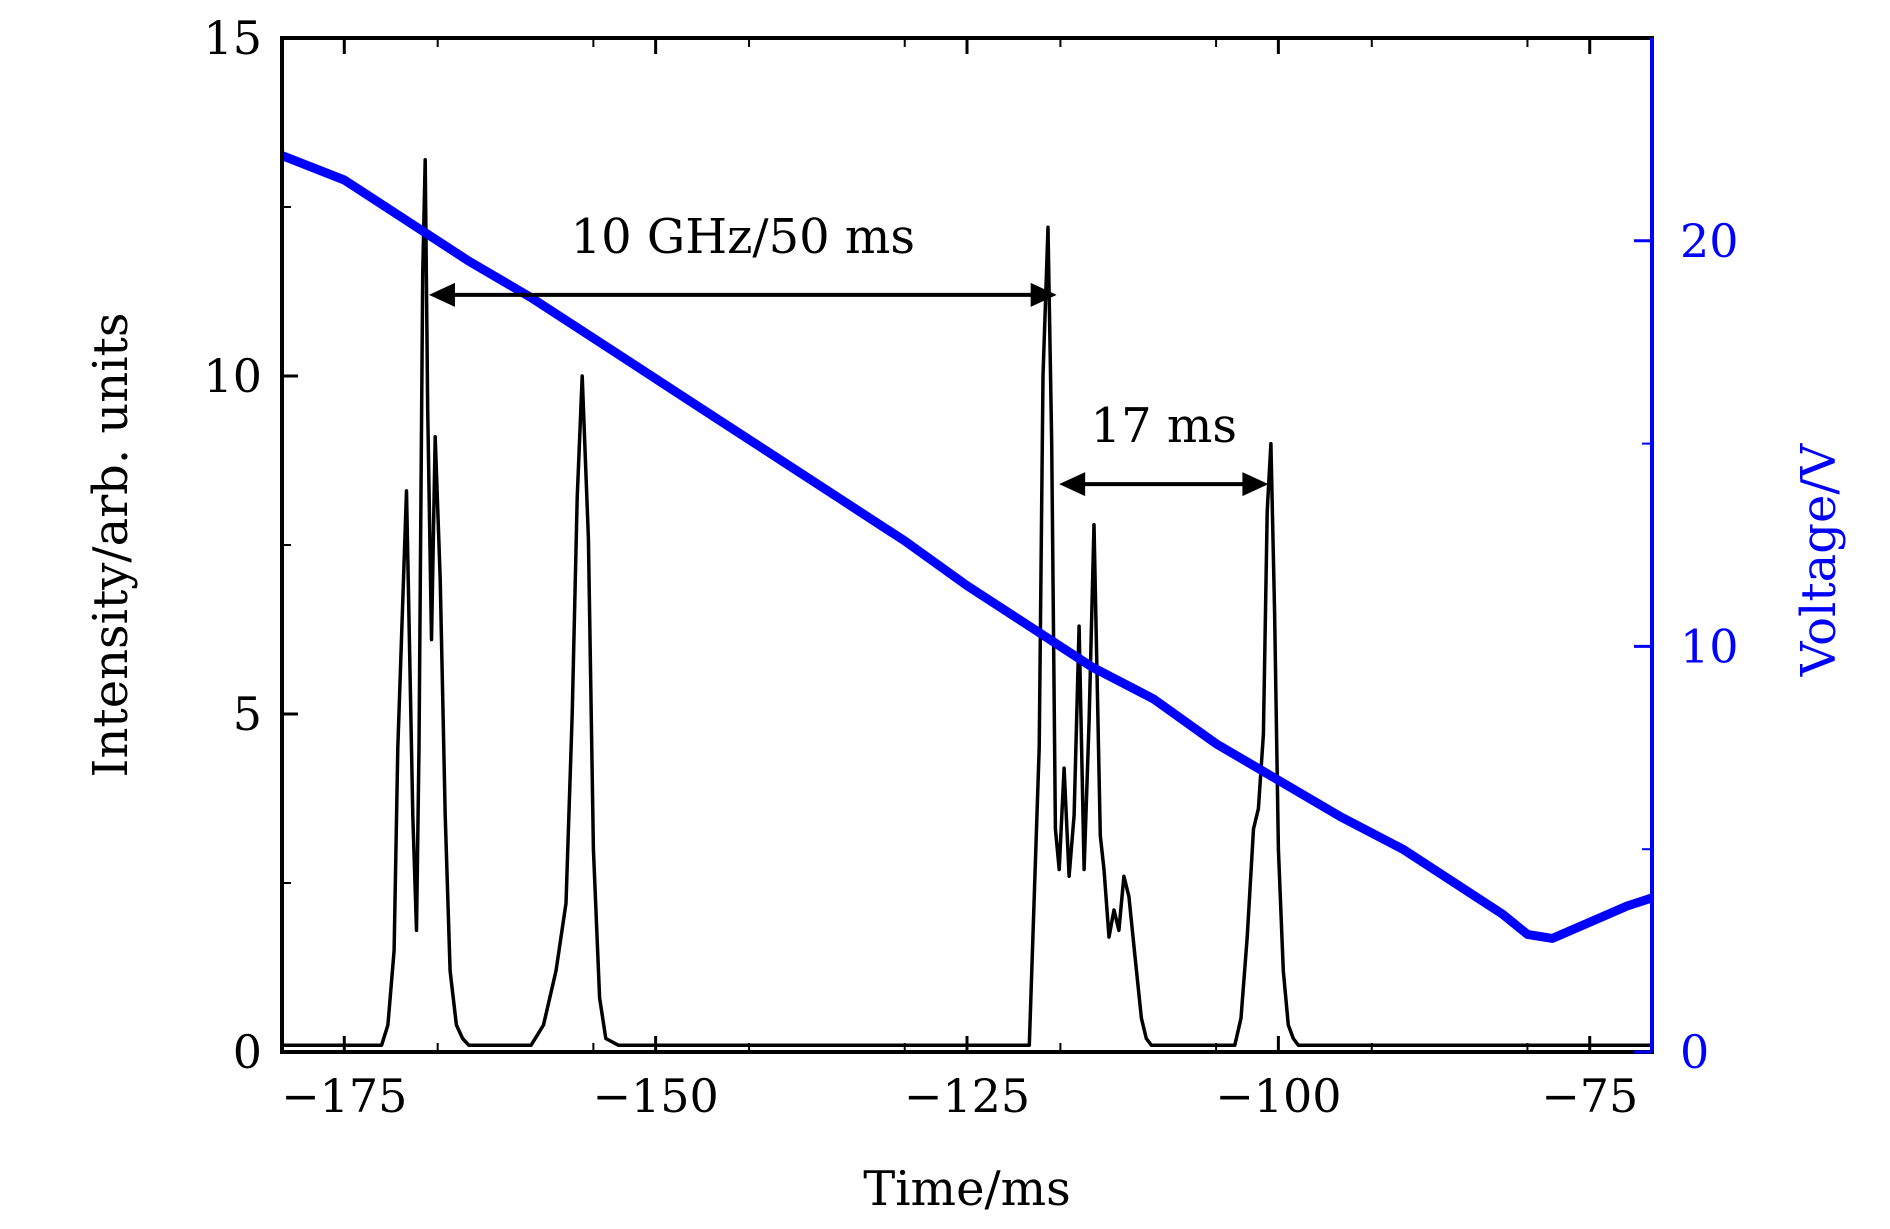  I want to click on y2-tick-label: 10, so click(1709, 646).